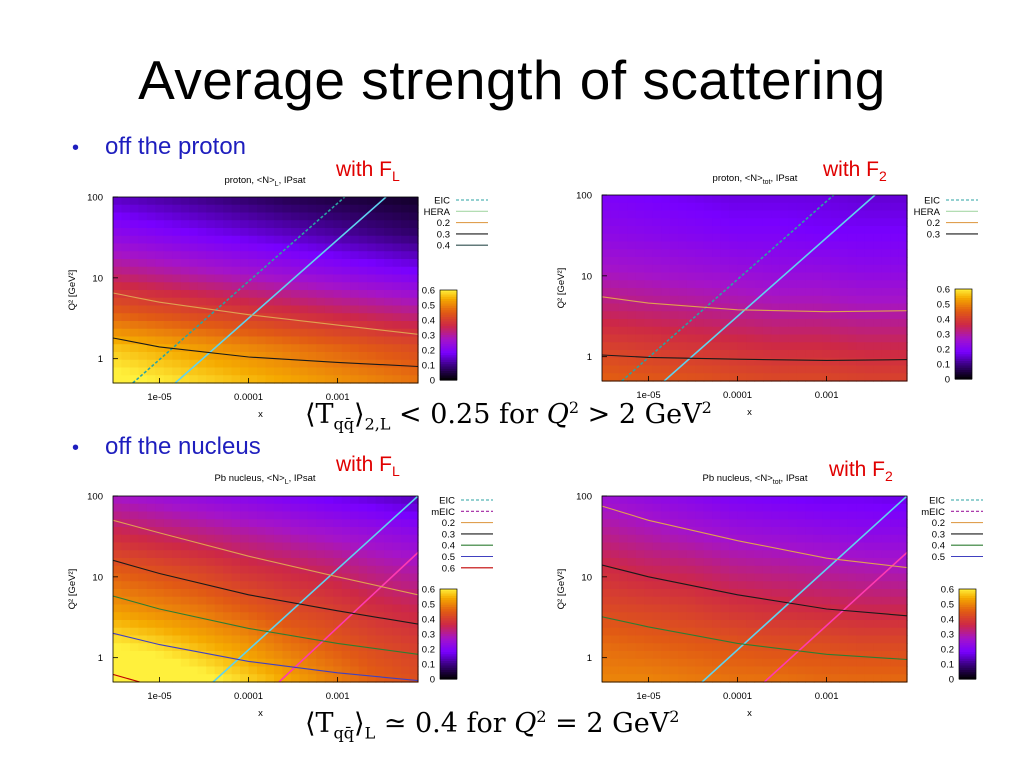  Describe the element at coordinates (428, 291) in the screenshot. I see `colorbar-tick-label: 0.6` at that location.